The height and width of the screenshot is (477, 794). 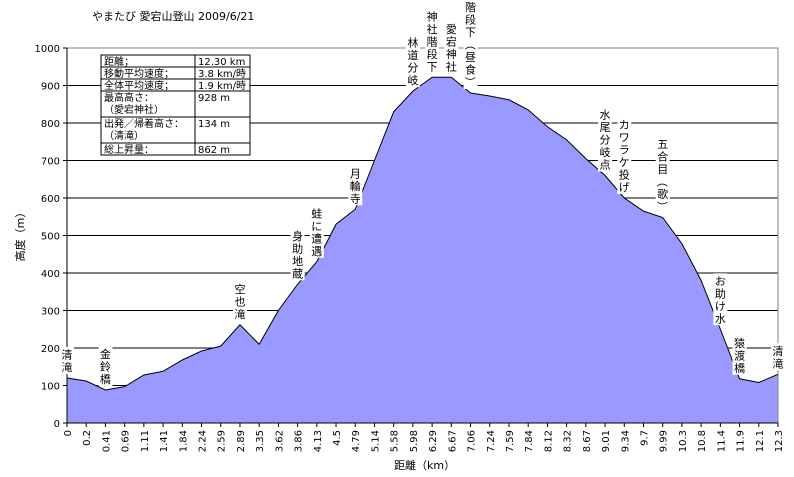 What do you see at coordinates (470, 70) in the screenshot?
I see `annotation-char: 食` at bounding box center [470, 70].